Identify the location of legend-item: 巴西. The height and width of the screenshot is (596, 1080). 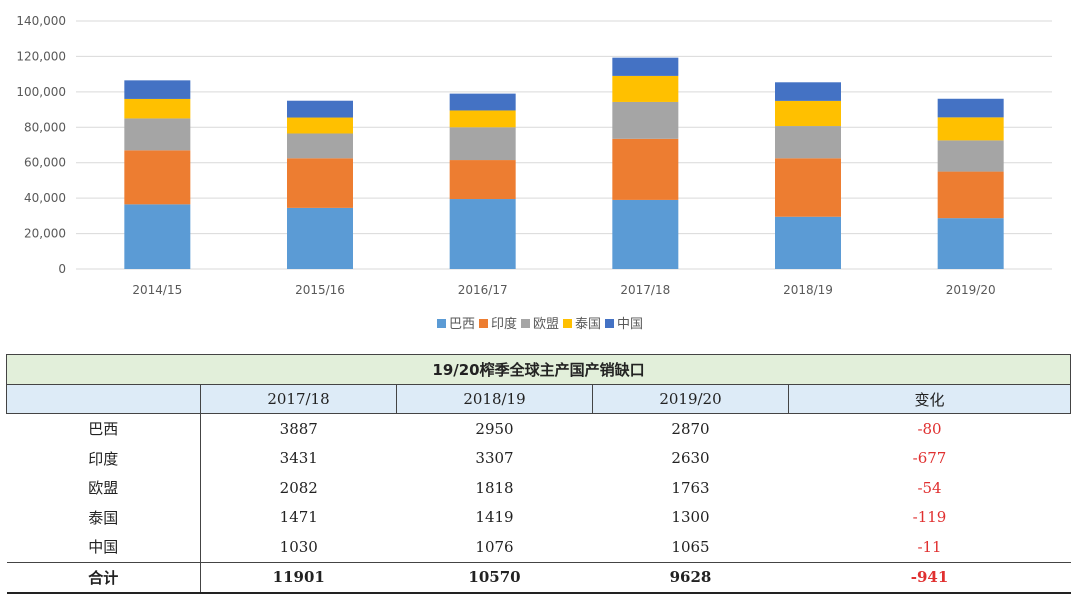
(455, 322).